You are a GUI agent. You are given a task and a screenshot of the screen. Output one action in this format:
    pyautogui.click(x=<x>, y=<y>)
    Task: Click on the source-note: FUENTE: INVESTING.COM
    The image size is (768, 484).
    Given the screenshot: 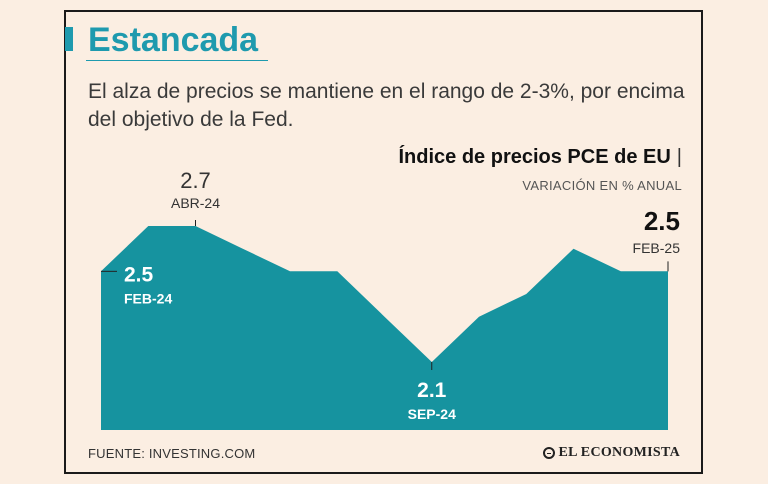 What is the action you would take?
    pyautogui.click(x=172, y=453)
    